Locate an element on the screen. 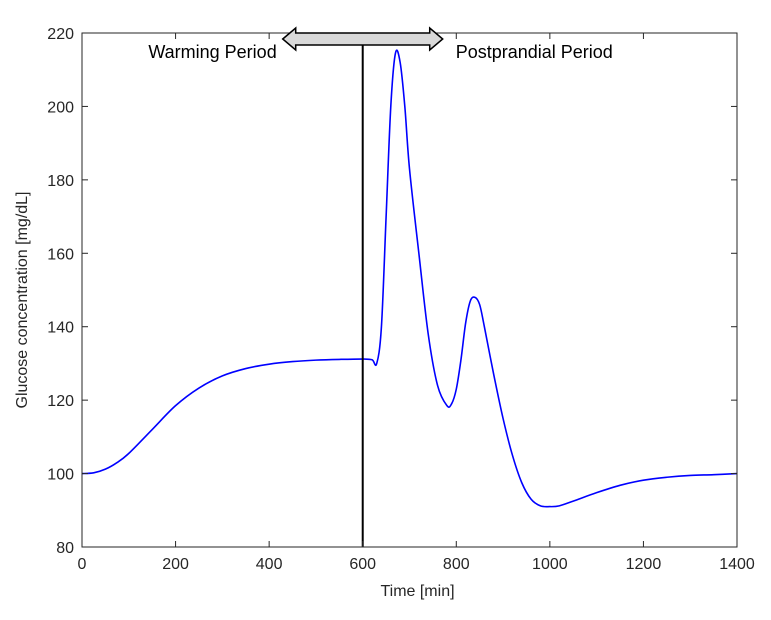  x-tick-label: 1200 is located at coordinates (644, 564).